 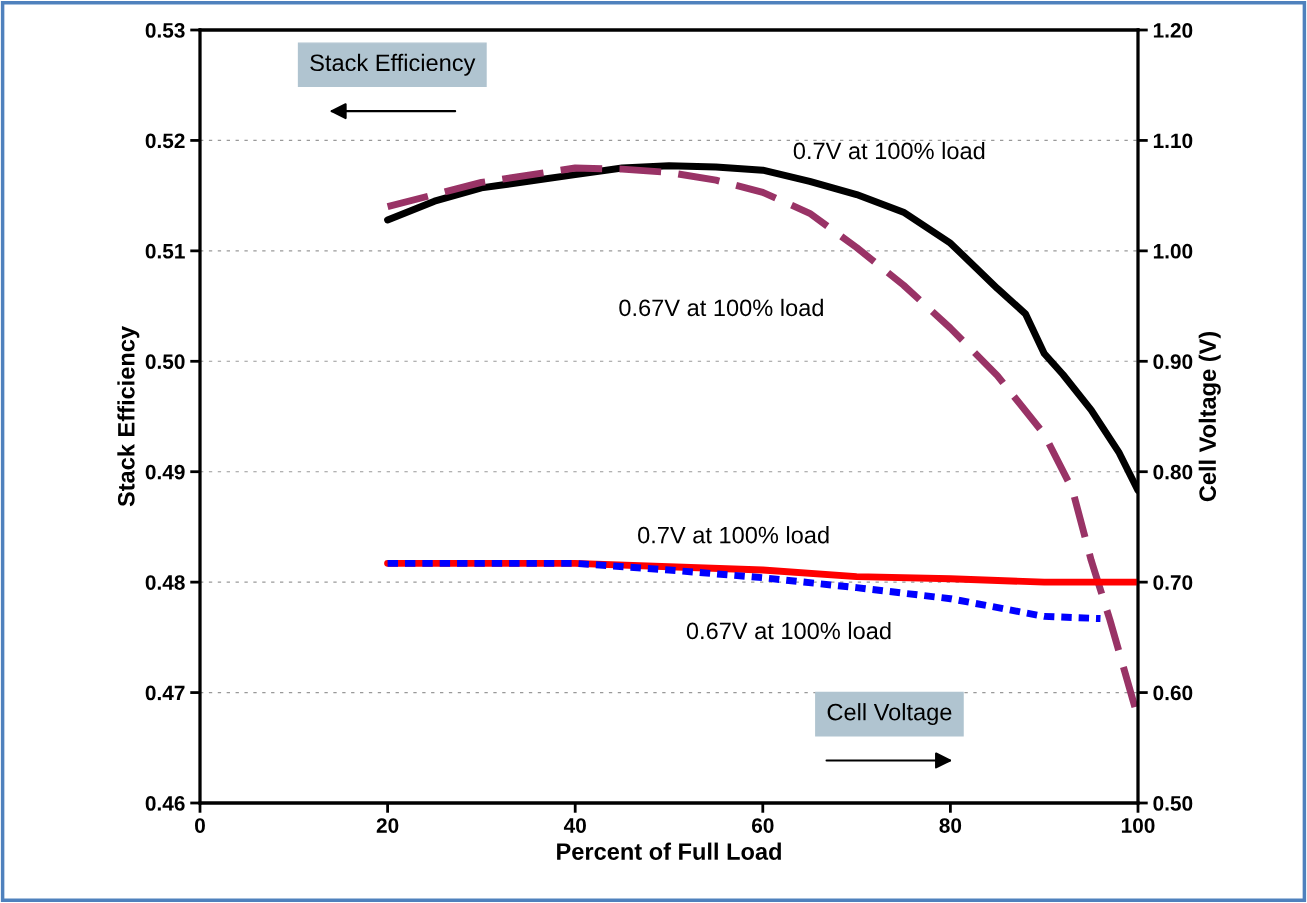 I want to click on y-tick-label: 0.52, so click(x=165, y=141).